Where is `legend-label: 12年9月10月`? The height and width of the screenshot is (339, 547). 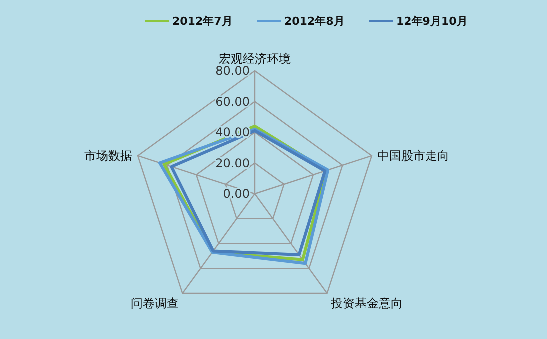 legend-label: 12年9月10月 is located at coordinates (432, 21).